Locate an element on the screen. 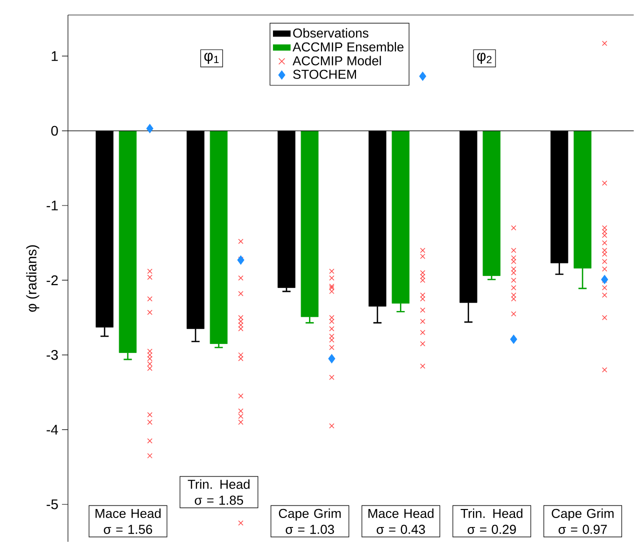 This screenshot has width=634, height=542. legend-label: ACCMIP Model is located at coordinates (336, 61).